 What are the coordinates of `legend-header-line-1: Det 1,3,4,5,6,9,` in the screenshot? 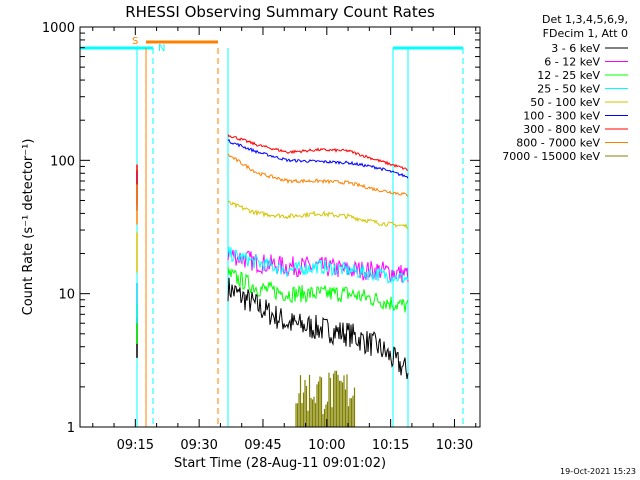 It's located at (585, 19).